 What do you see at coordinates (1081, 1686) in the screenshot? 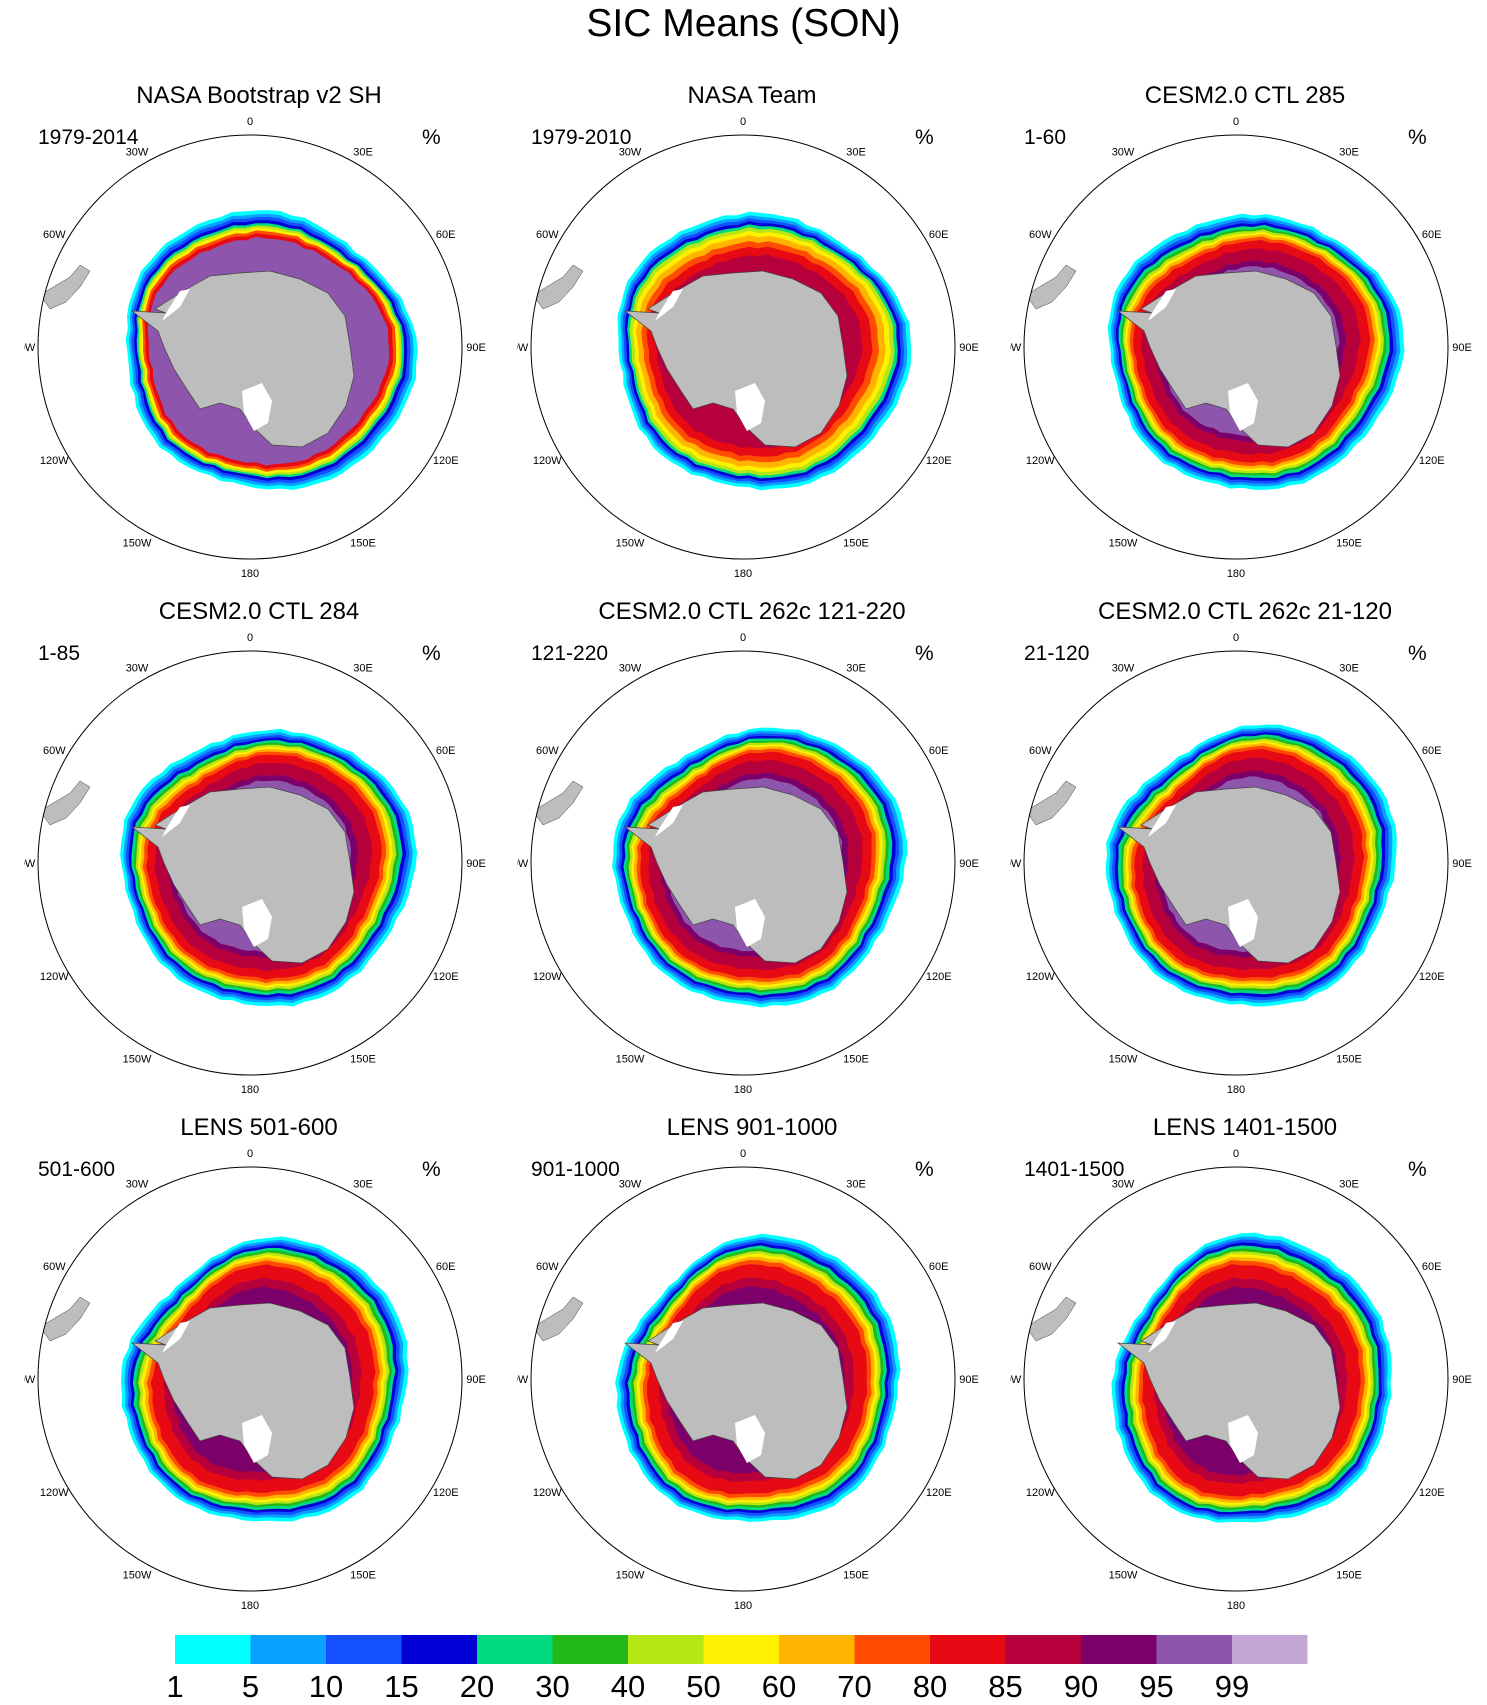
I see `colorbar-tick-label: 90` at bounding box center [1081, 1686].